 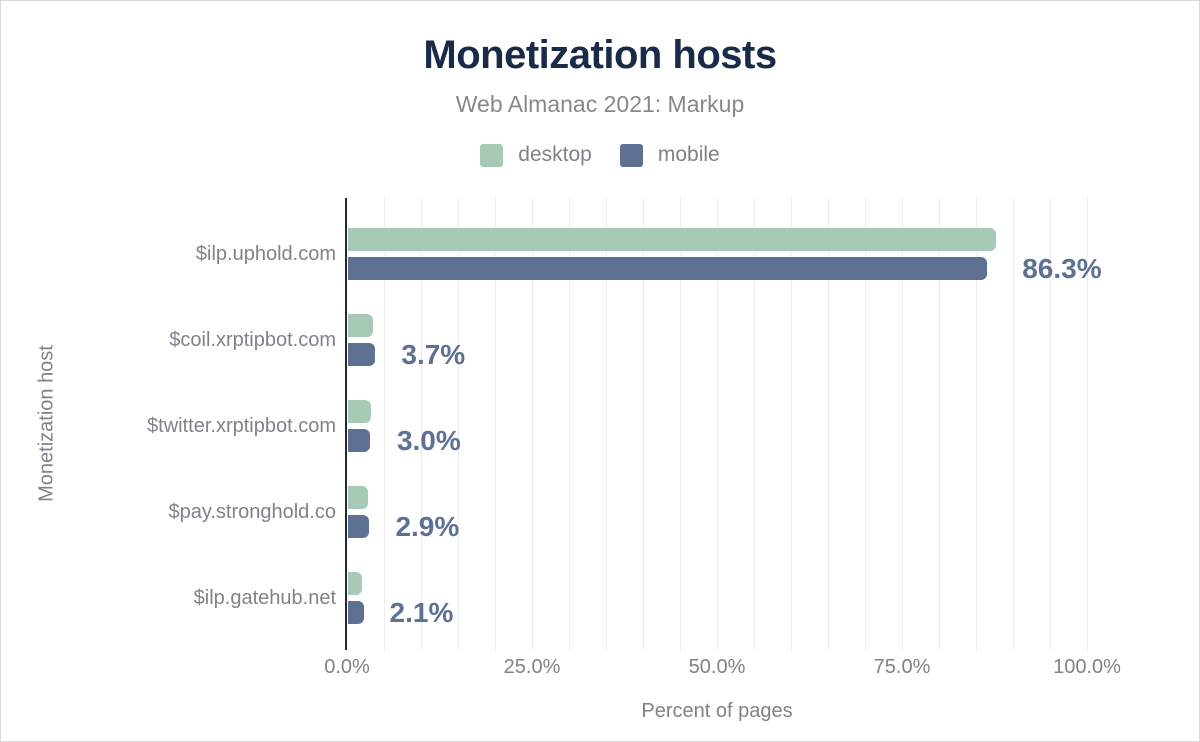 What do you see at coordinates (428, 440) in the screenshot?
I see `value-label: 3.0%` at bounding box center [428, 440].